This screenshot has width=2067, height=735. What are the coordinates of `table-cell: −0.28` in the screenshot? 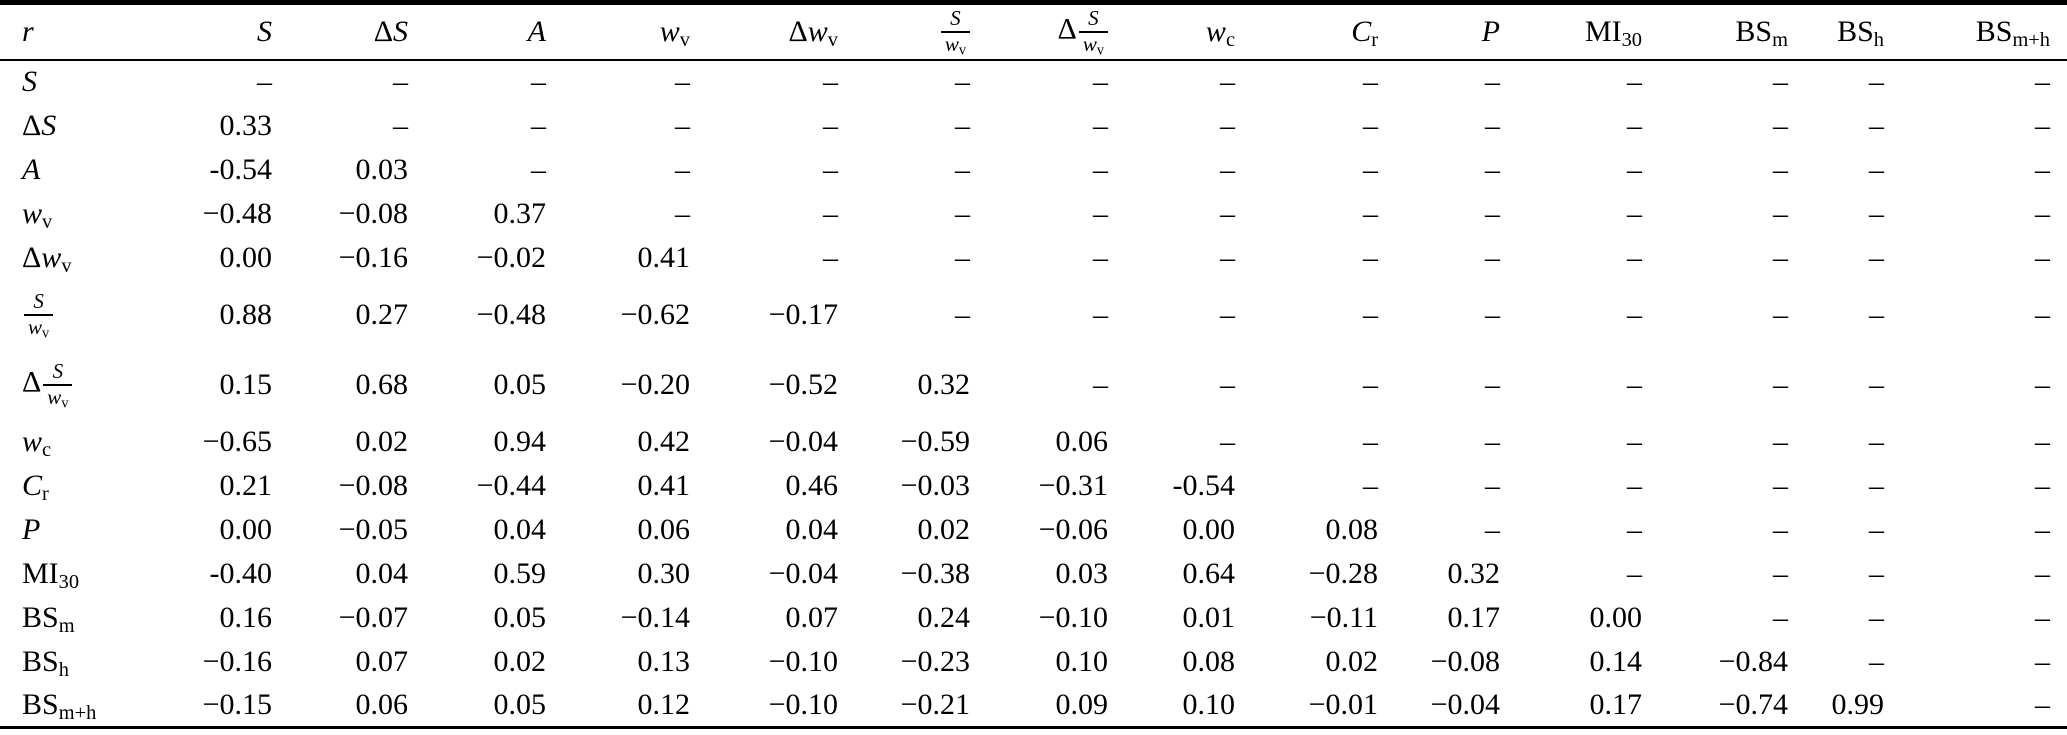 It's located at (1343, 573).